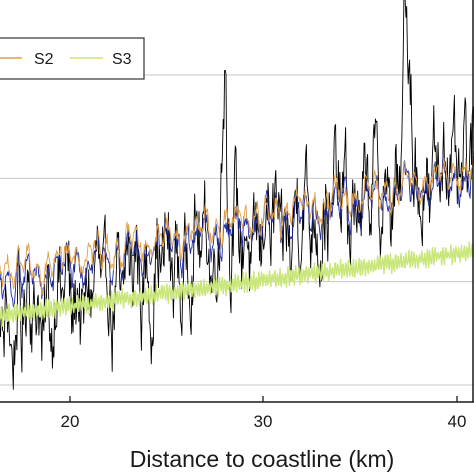 This screenshot has height=474, width=474. What do you see at coordinates (262, 459) in the screenshot?
I see `x-axis-title: Distance to coastline (km)` at bounding box center [262, 459].